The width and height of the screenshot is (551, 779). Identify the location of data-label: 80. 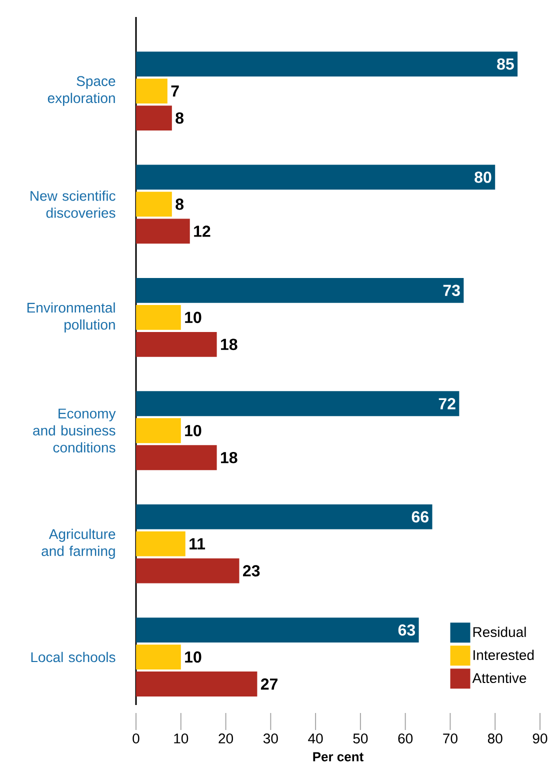
(483, 177).